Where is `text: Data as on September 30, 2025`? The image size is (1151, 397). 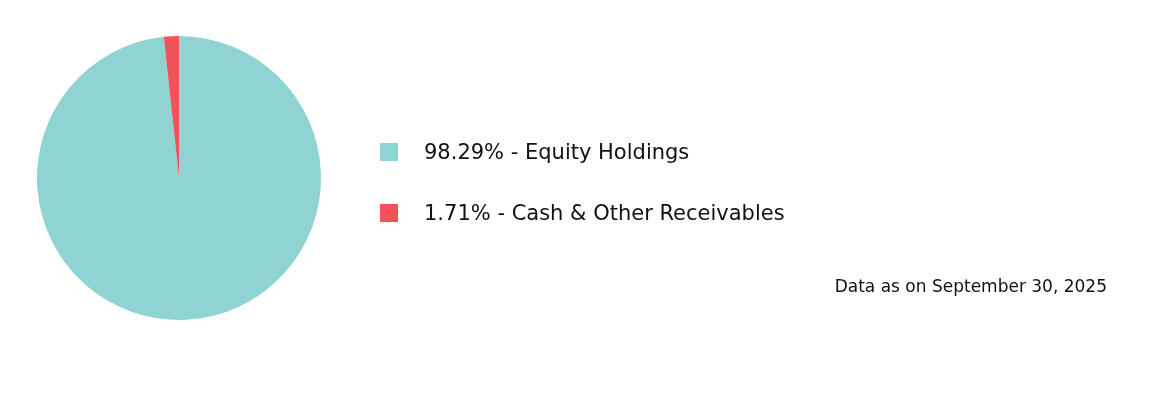 text: Data as on September 30, 2025 is located at coordinates (970, 286).